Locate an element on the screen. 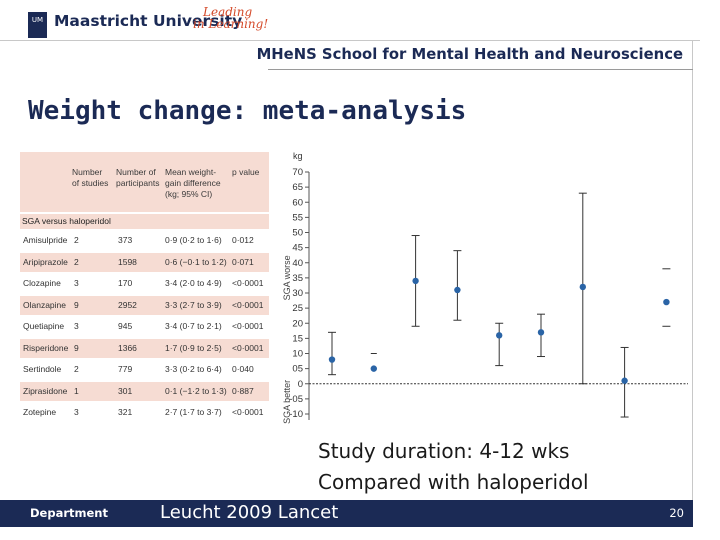 The width and height of the screenshot is (720, 540). university-tagline: Leading in Learning! is located at coordinates (230, 18).